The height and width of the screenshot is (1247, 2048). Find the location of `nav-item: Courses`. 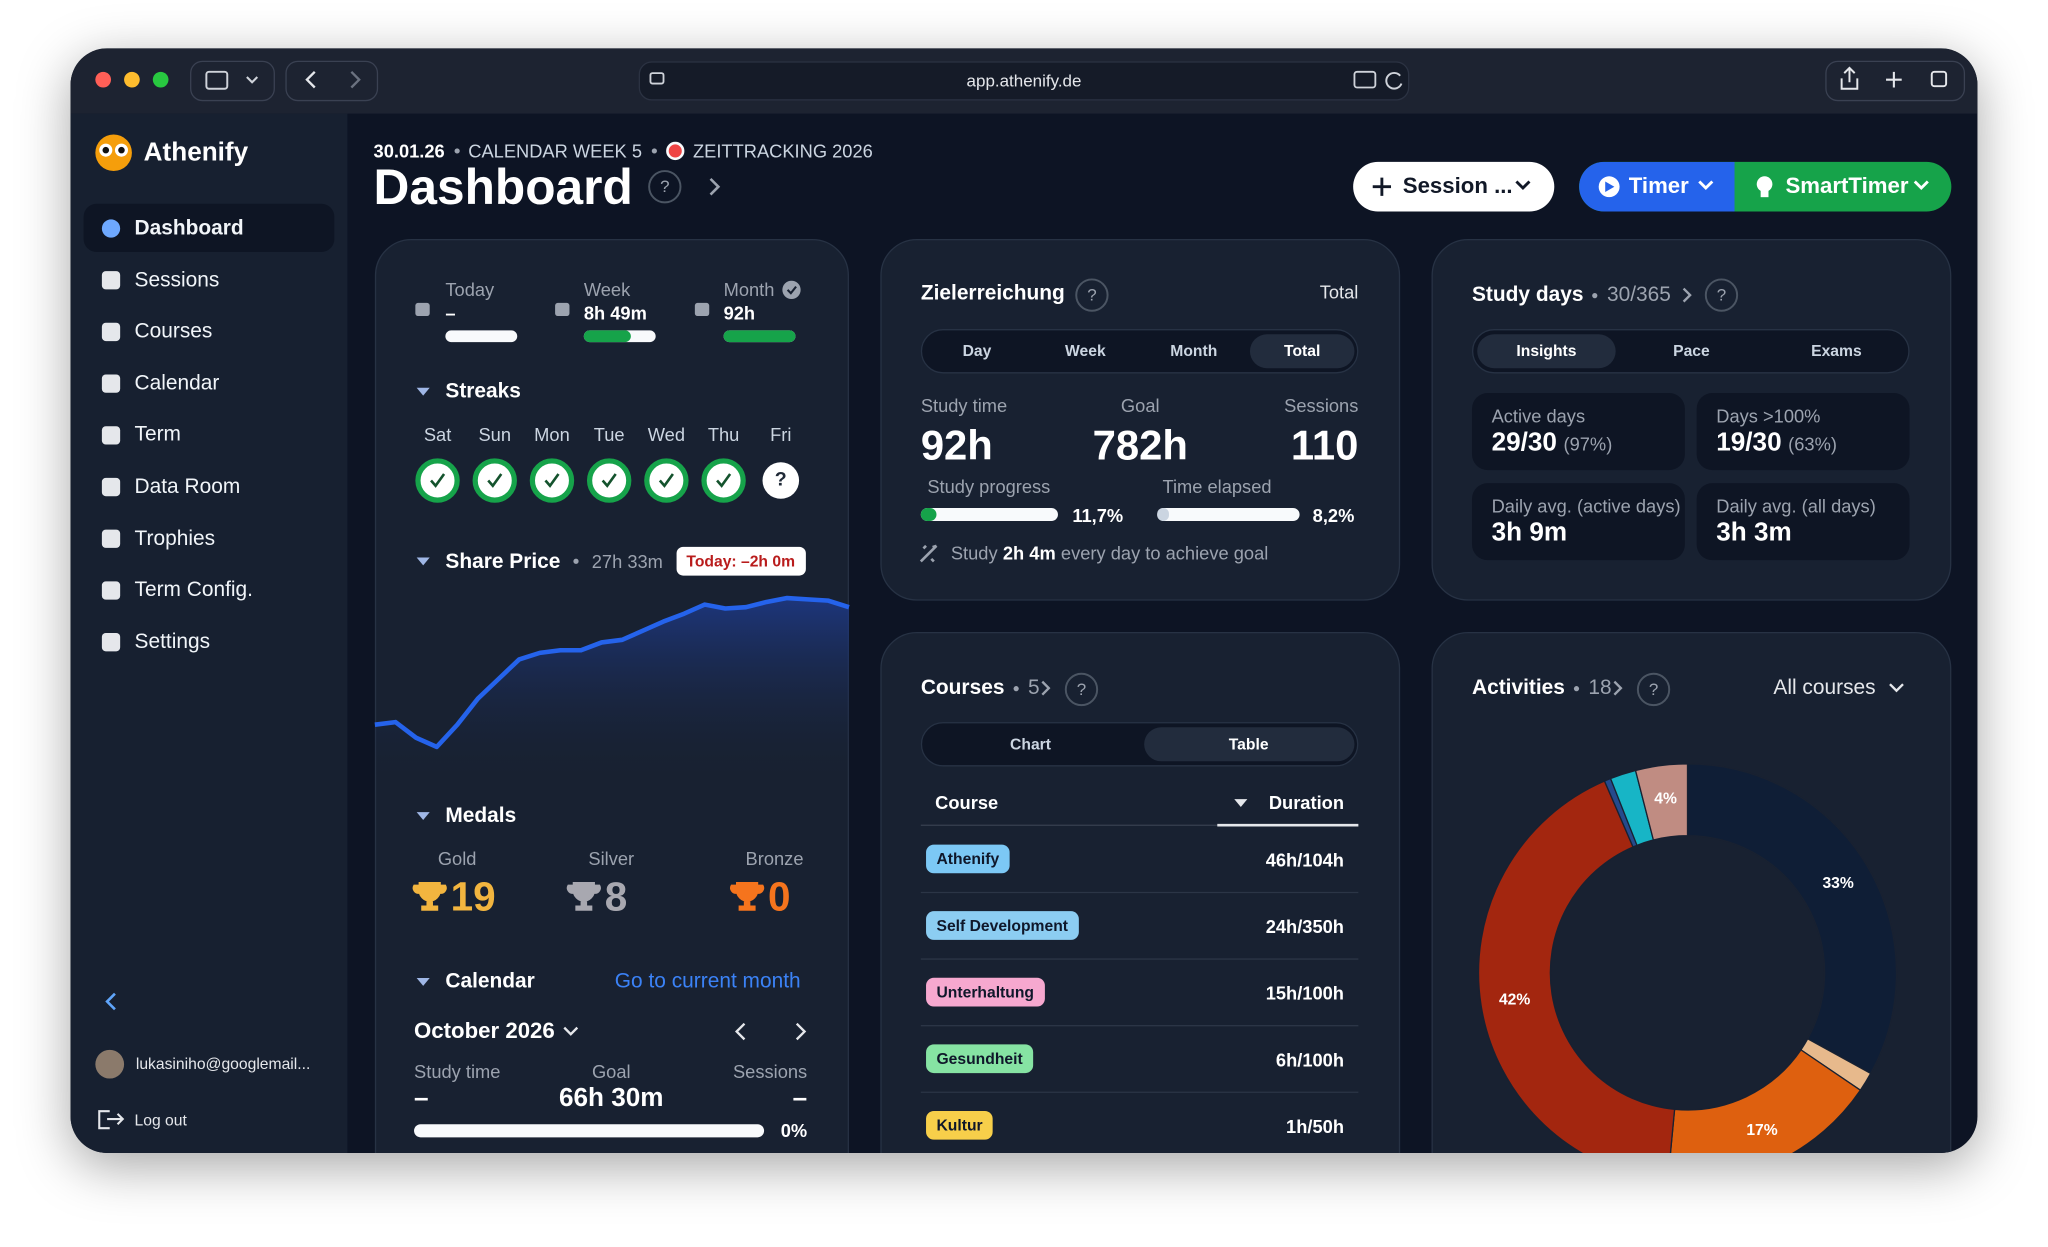

nav-item: Courses is located at coordinates (173, 331).